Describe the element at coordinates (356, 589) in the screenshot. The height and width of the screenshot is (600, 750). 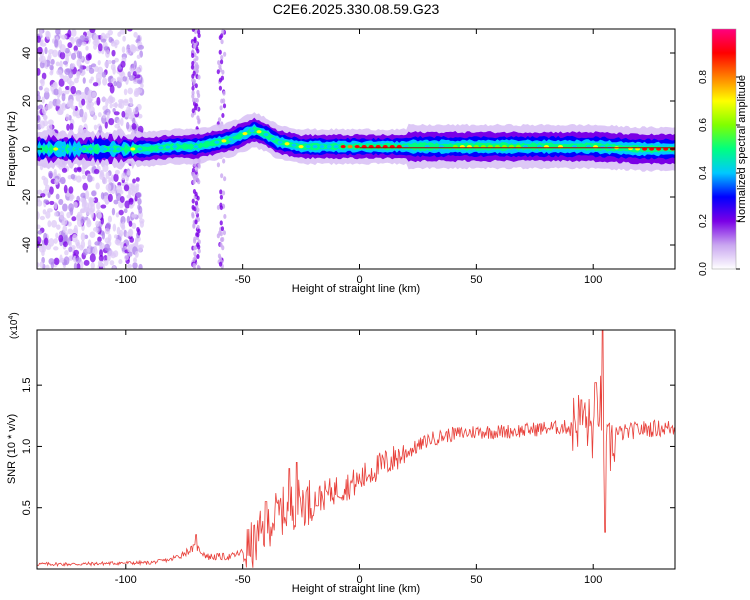
I see `snr-x-label: Height of straight line (km)` at that location.